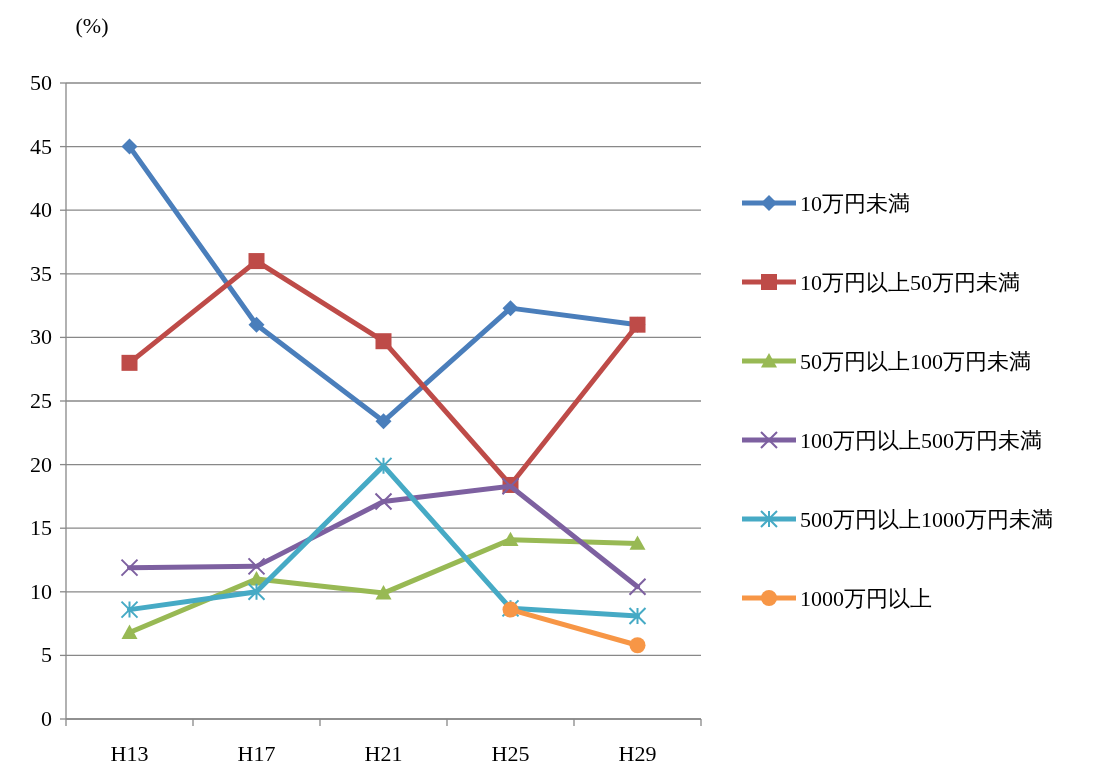 This screenshot has height=765, width=1104. I want to click on y-tick-label: 45, so click(41, 146).